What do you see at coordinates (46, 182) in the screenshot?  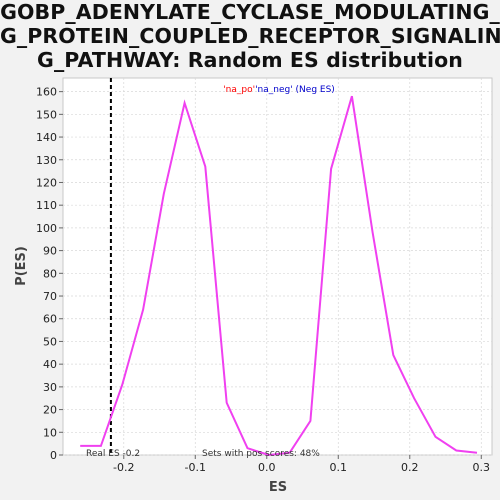 I see `y-tick-label: 120` at bounding box center [46, 182].